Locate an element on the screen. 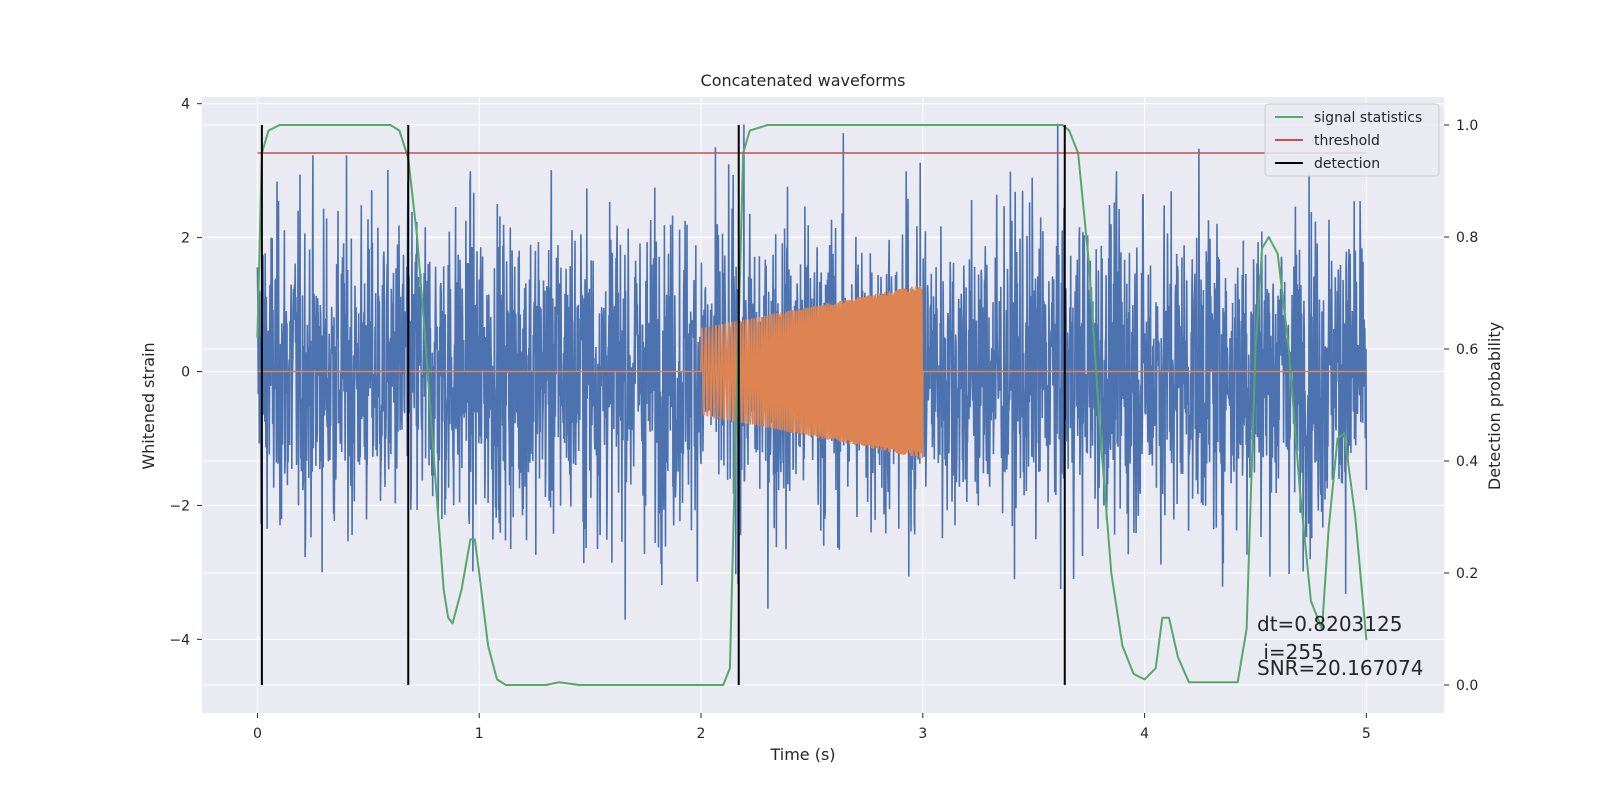 The width and height of the screenshot is (1600, 800). legend: signal statistics threshold detection is located at coordinates (1352, 140).